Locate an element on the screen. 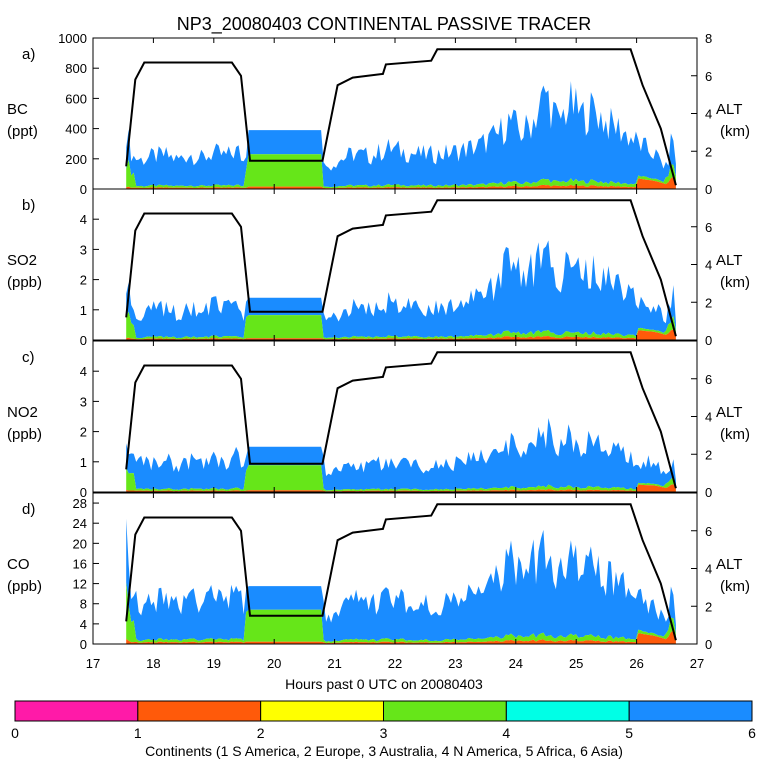 Image resolution: width=768 pixels, height=768 pixels. y-tick-label: 24 is located at coordinates (80, 523).